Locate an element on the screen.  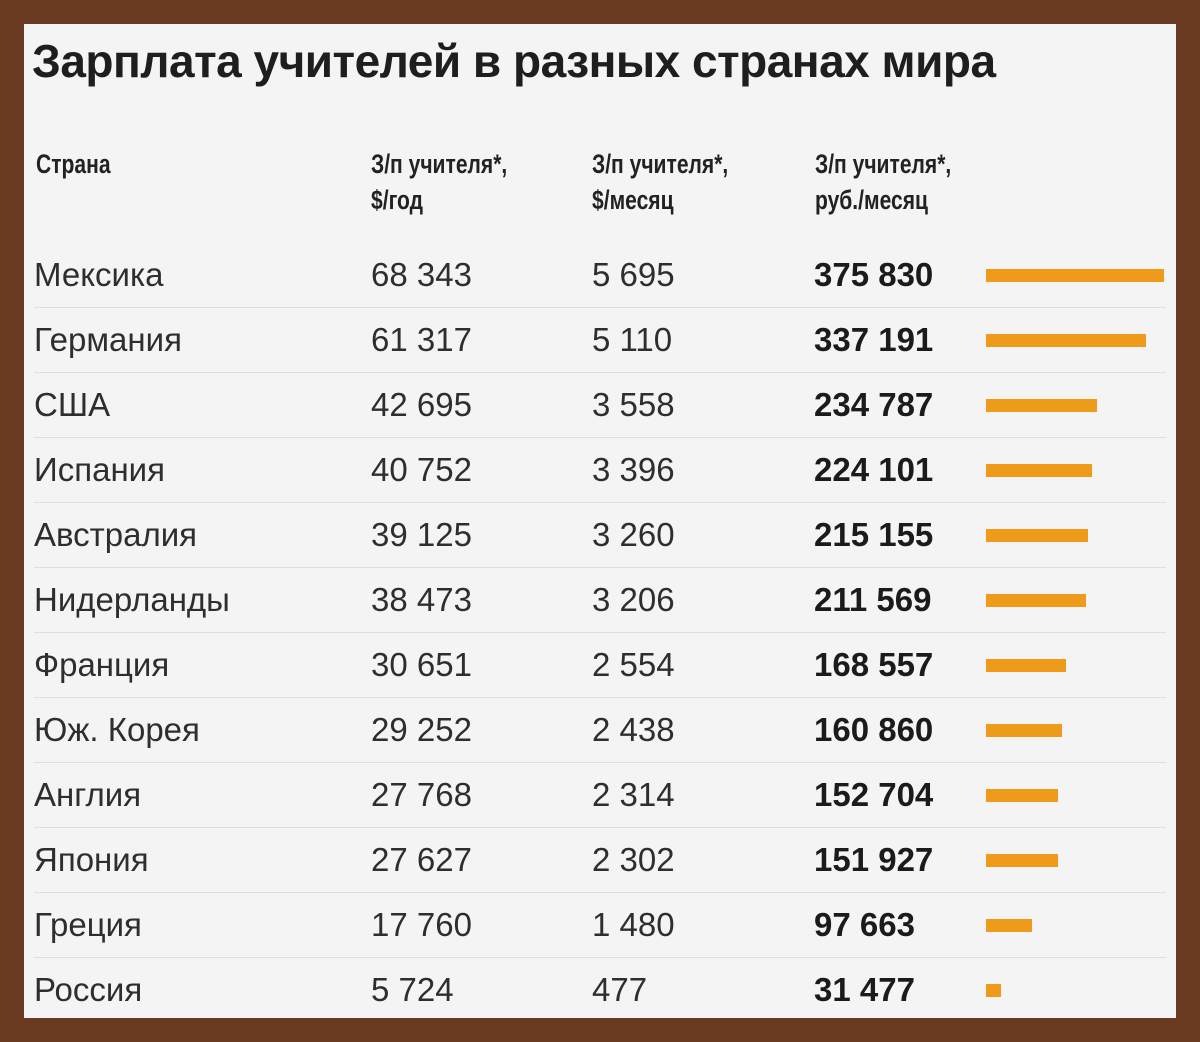
chart-title: Зарплата учителей в разных странах мира is located at coordinates (514, 61).